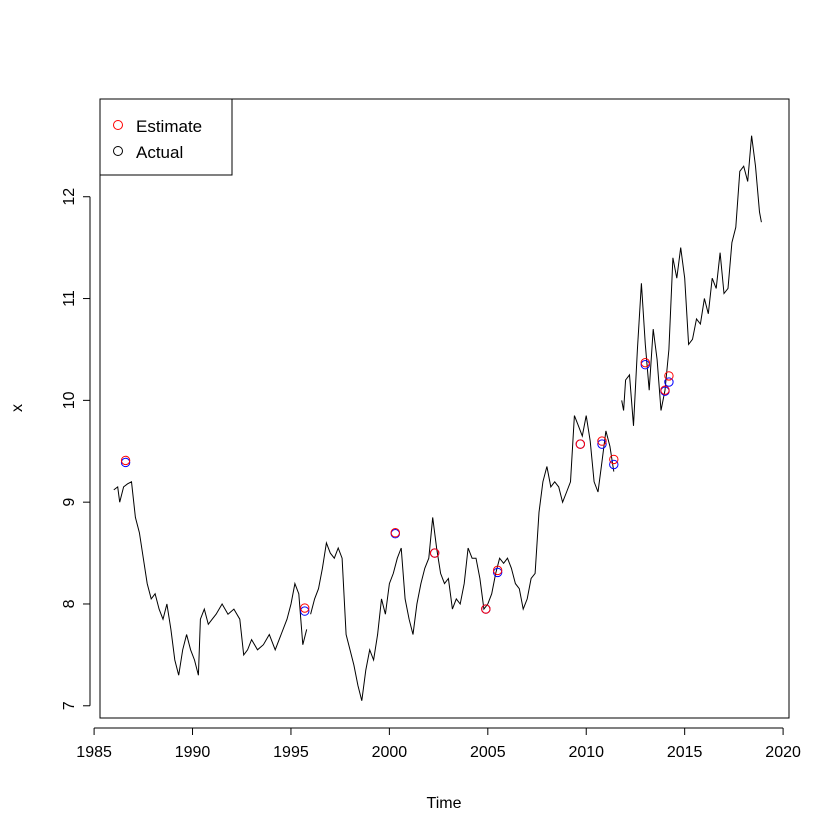 Image resolution: width=840 pixels, height=840 pixels. I want to click on x-tick-label-2005: 2005, so click(488, 752).